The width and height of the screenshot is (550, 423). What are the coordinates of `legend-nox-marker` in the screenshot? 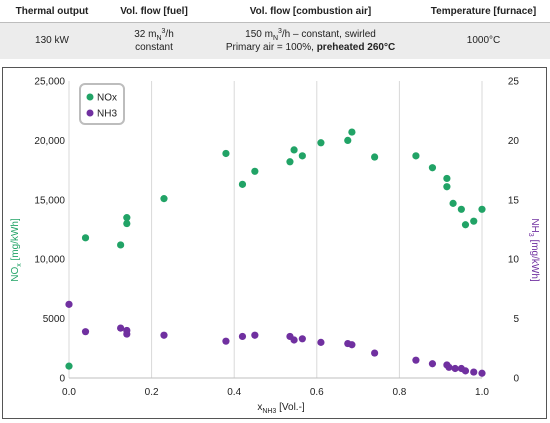 It's located at (90, 97).